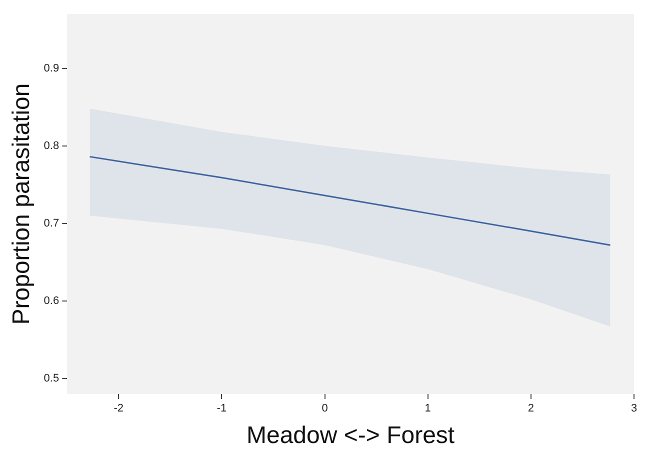  What do you see at coordinates (52, 146) in the screenshot?
I see `y-tick-label: 0.8` at bounding box center [52, 146].